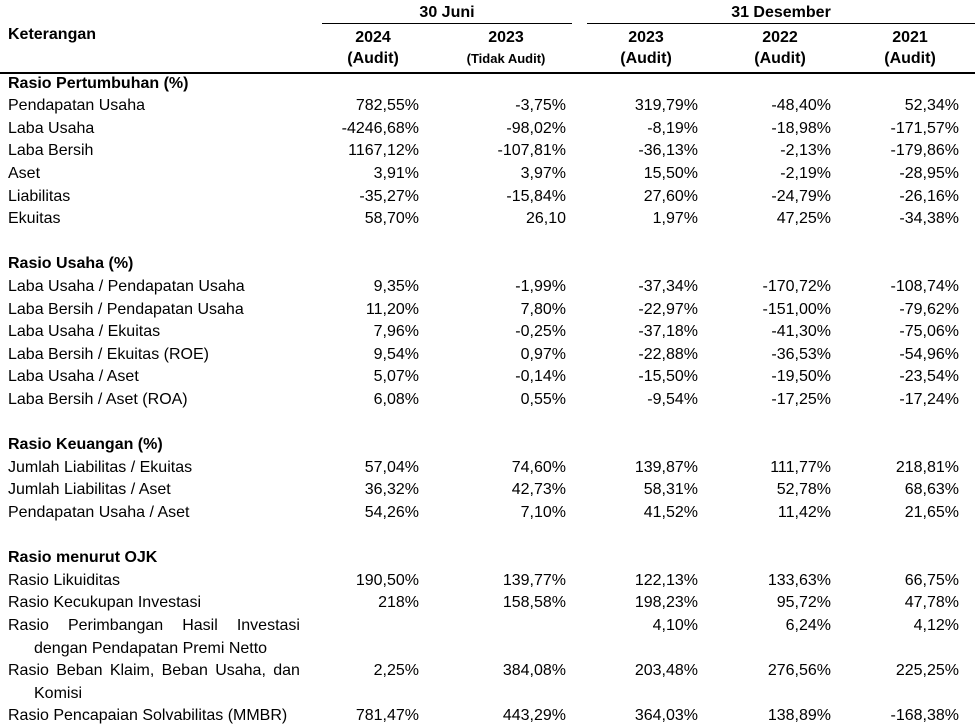 The width and height of the screenshot is (975, 728). Describe the element at coordinates (801, 399) in the screenshot. I see `value-cell: -17,25%` at that location.